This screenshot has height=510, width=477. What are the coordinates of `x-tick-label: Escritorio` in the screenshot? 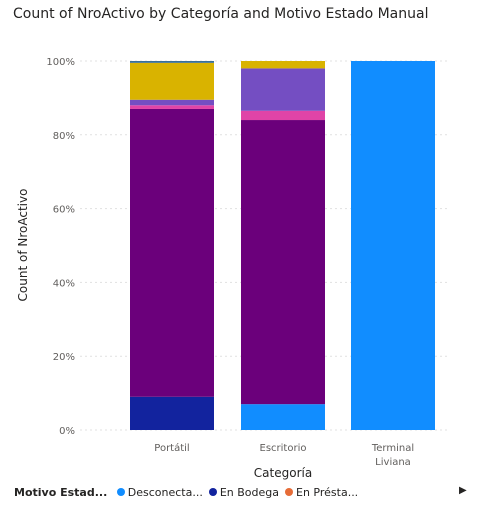 It's located at (283, 448).